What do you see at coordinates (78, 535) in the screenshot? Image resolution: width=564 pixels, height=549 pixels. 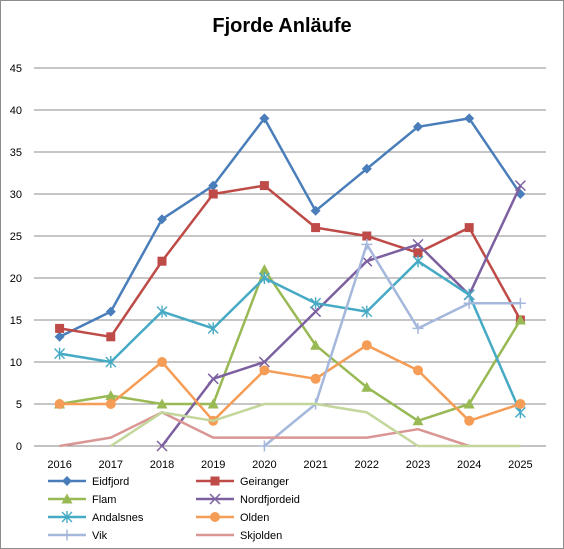 I see `legend-item-vik: Vik` at bounding box center [78, 535].